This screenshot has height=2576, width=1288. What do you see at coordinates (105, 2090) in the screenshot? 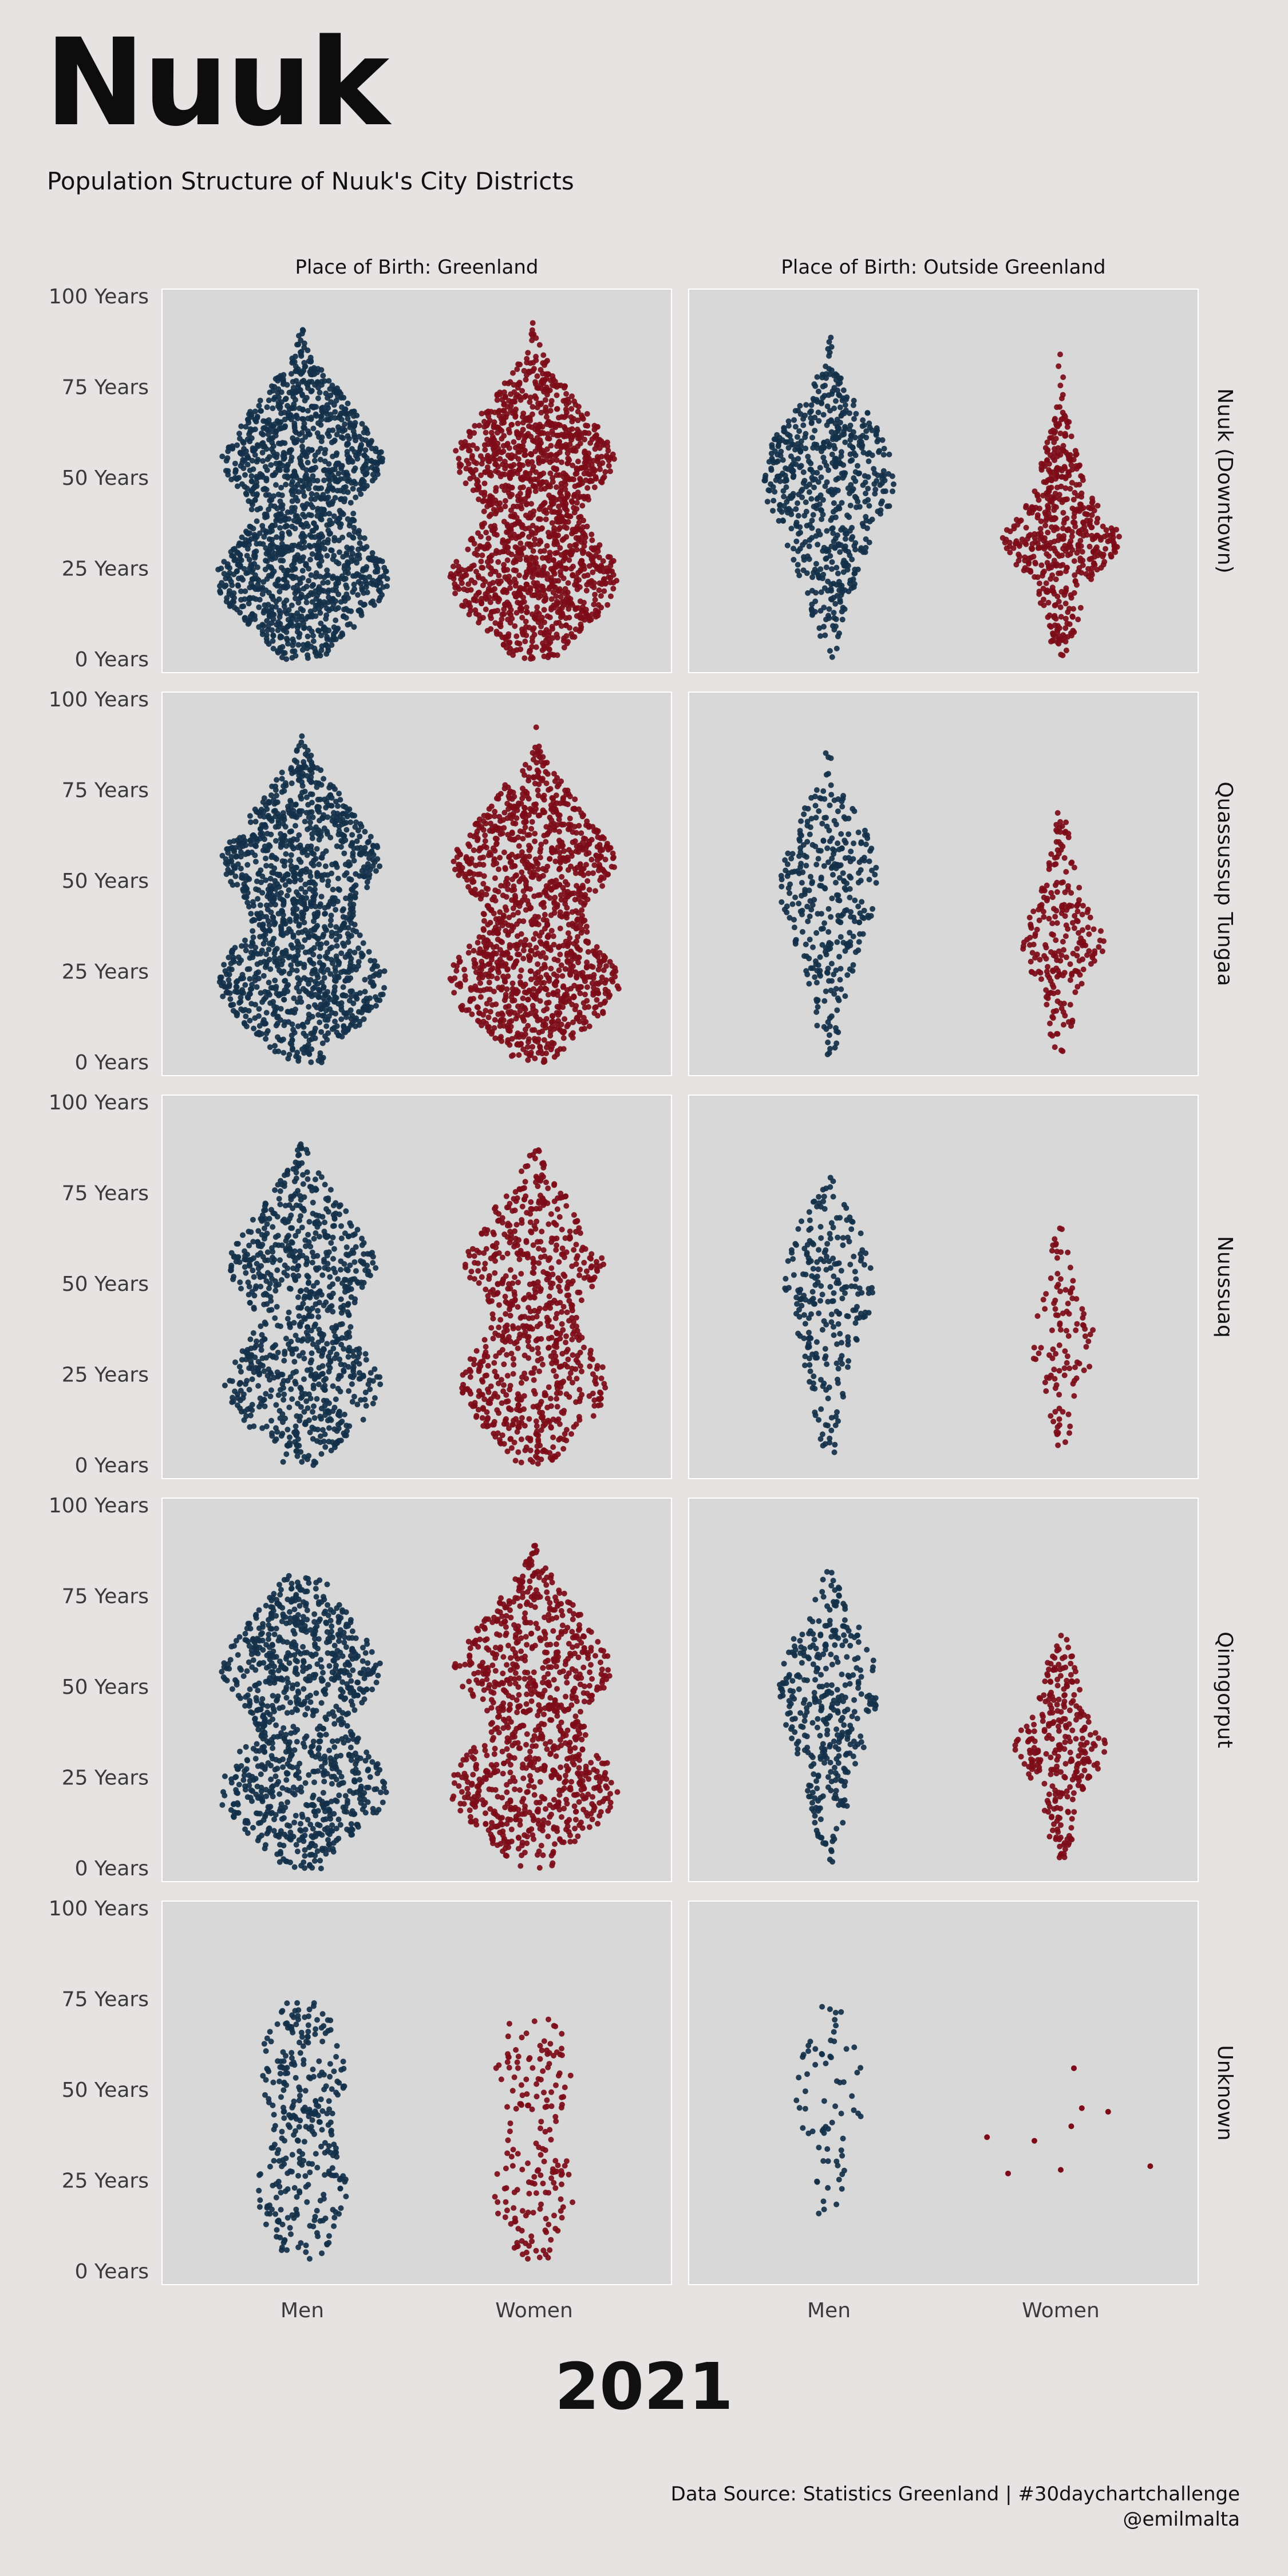
I see `y-tick-label: 50 Years` at bounding box center [105, 2090].